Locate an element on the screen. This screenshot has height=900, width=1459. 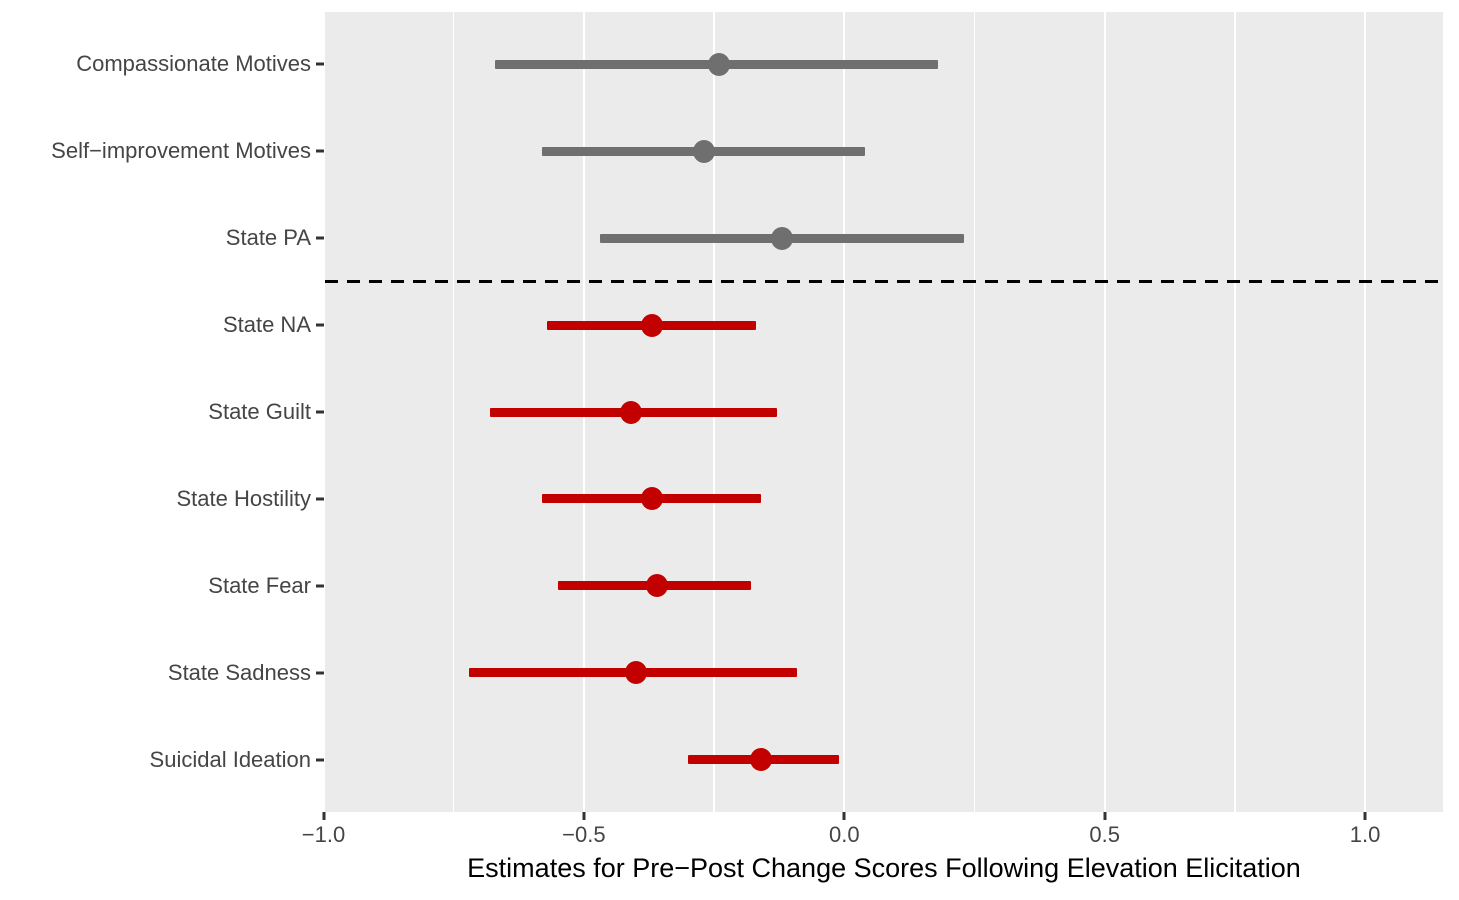
x-axis-tick-label: 0.0 is located at coordinates (844, 834).